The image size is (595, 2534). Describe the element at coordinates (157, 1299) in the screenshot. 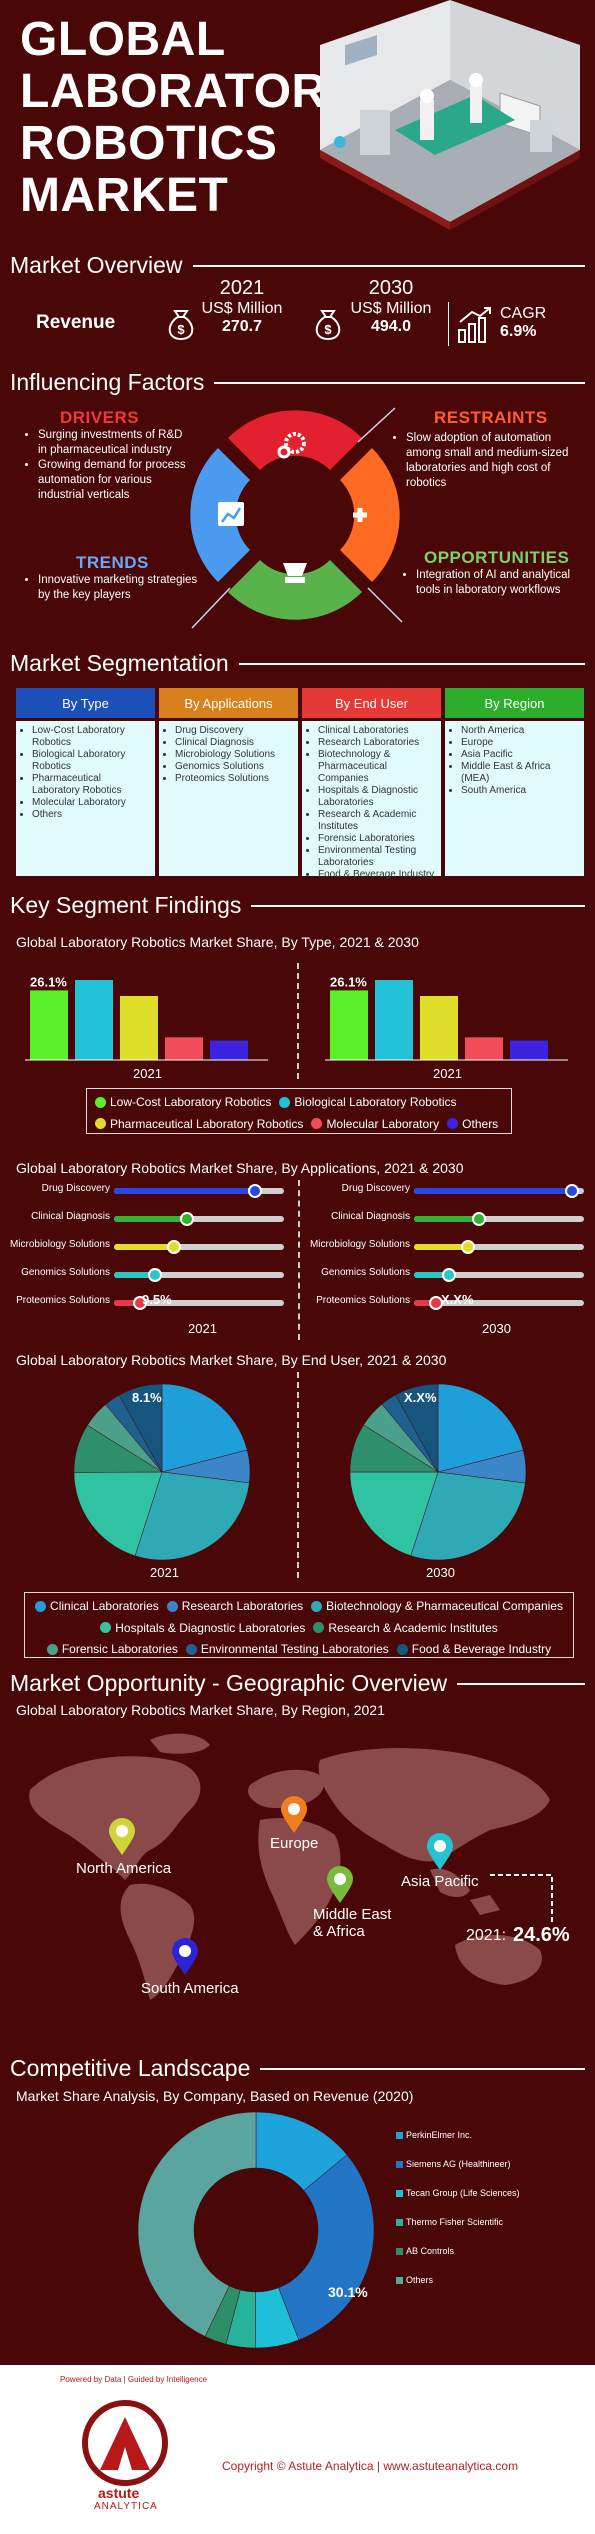

I see `apps-label-left: 9.5%` at that location.